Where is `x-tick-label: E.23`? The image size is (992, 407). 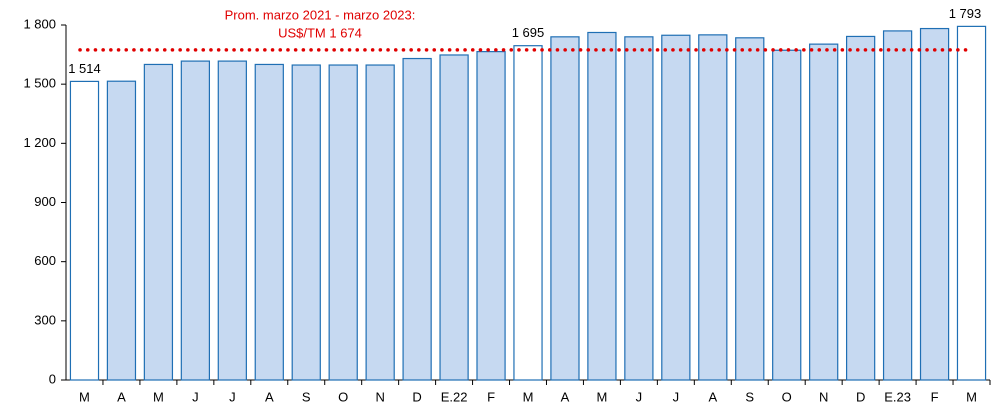
x-tick-label: E.23 is located at coordinates (897, 396).